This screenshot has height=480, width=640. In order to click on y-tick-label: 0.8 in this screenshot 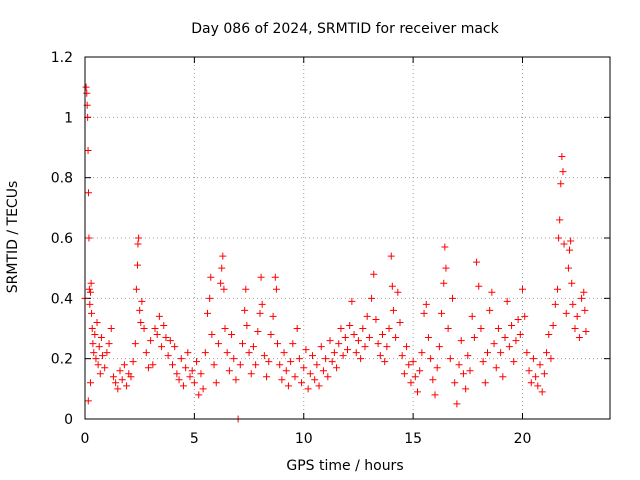, I will do `click(62, 179)`.